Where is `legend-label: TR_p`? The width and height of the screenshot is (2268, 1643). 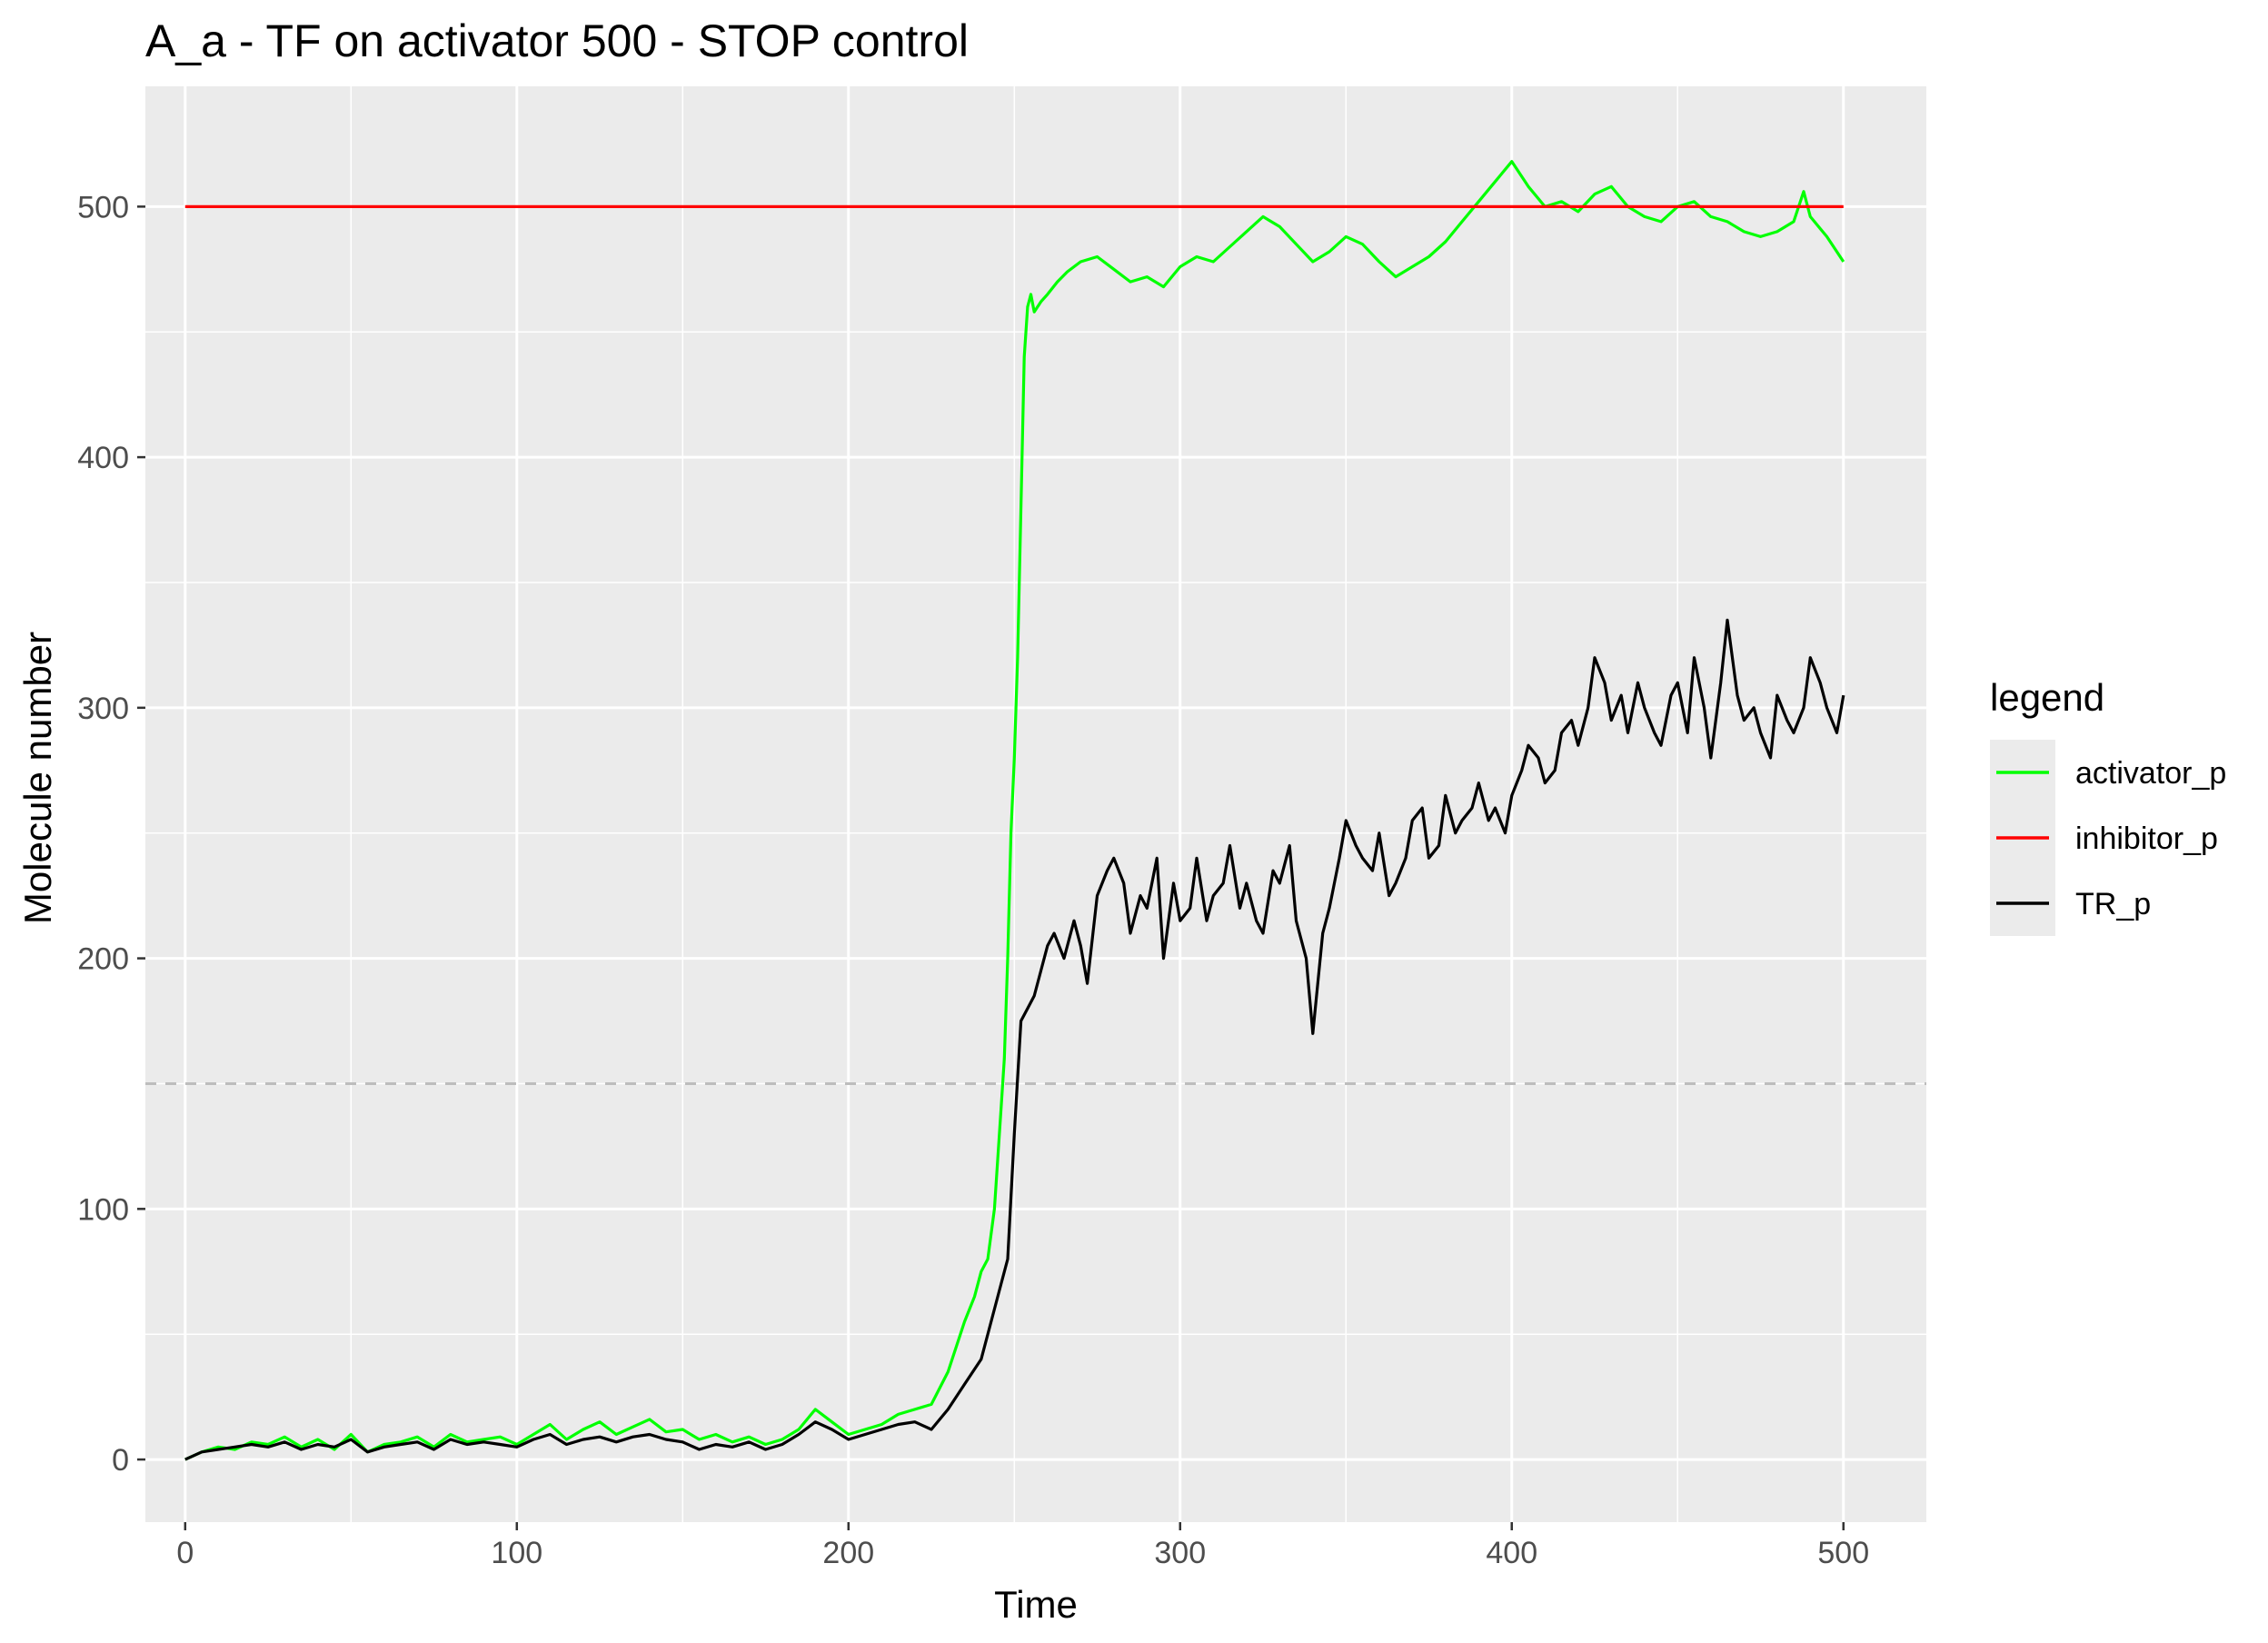 legend-label: TR_p is located at coordinates (2113, 904).